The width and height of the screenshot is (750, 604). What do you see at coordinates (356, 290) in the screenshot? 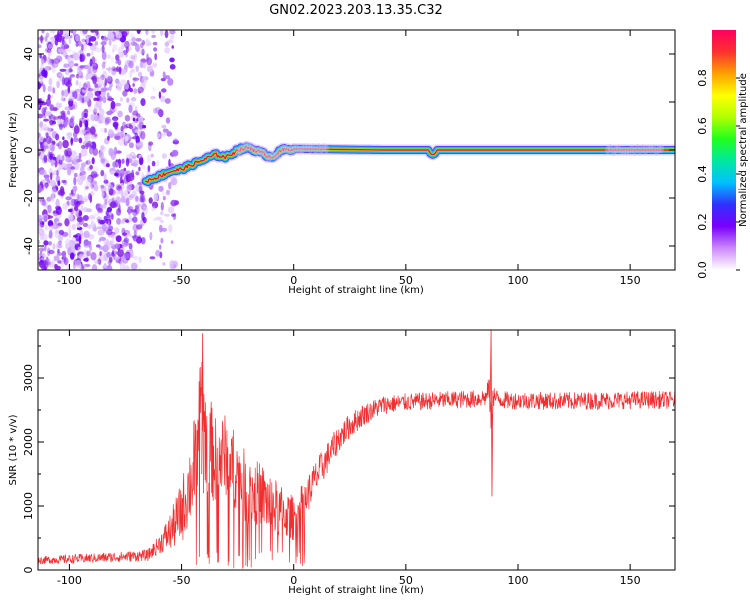
I see `spectrogram-x-label: Height of straight line (km)` at bounding box center [356, 290].